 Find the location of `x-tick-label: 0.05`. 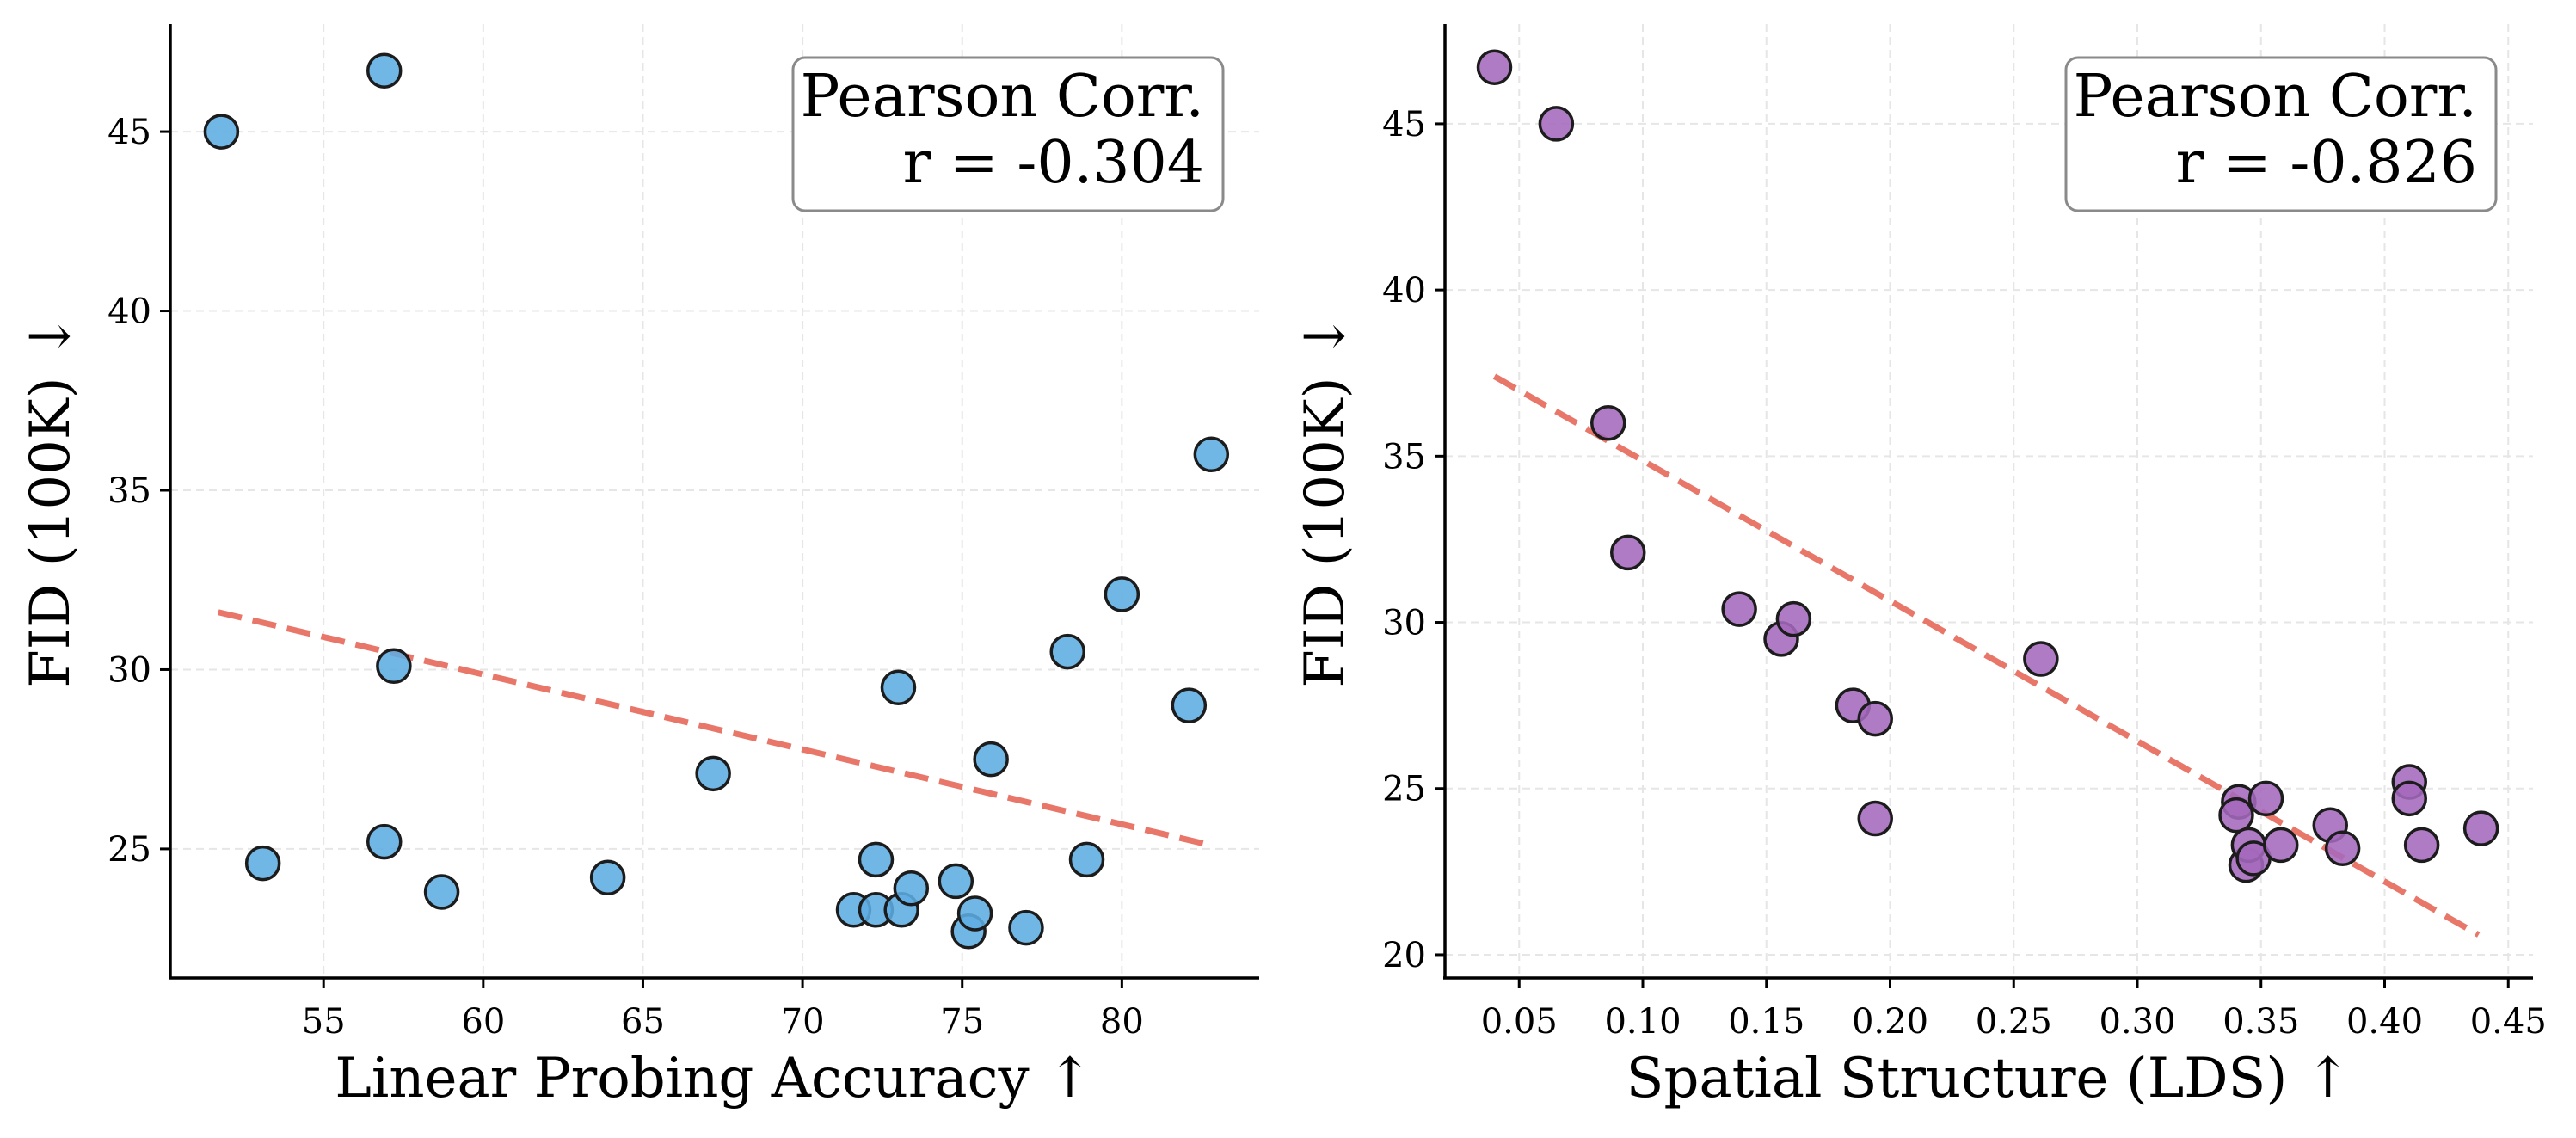

x-tick-label: 0.05 is located at coordinates (1519, 1022).